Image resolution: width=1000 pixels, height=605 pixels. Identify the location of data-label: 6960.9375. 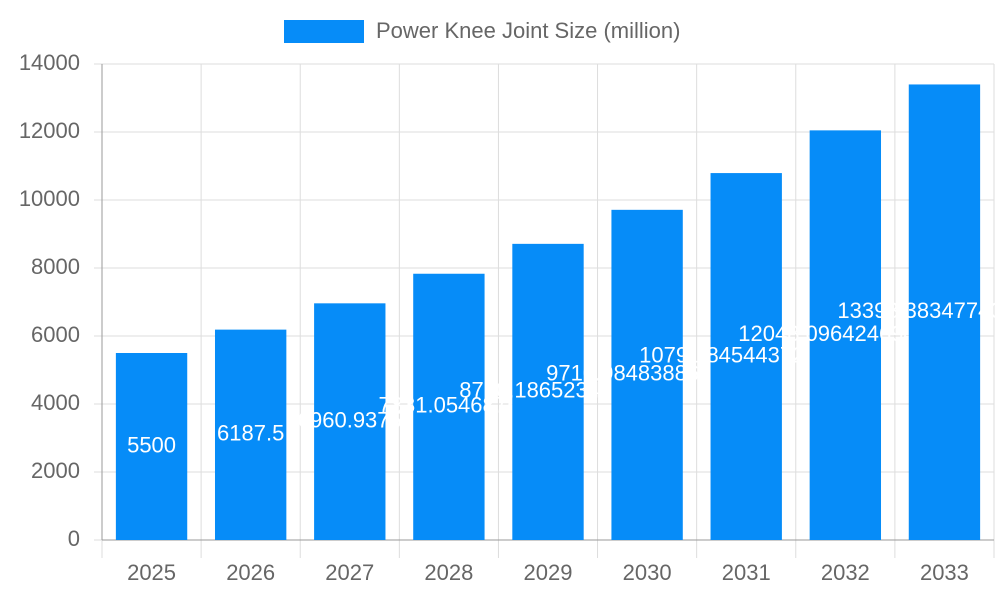
(350, 419).